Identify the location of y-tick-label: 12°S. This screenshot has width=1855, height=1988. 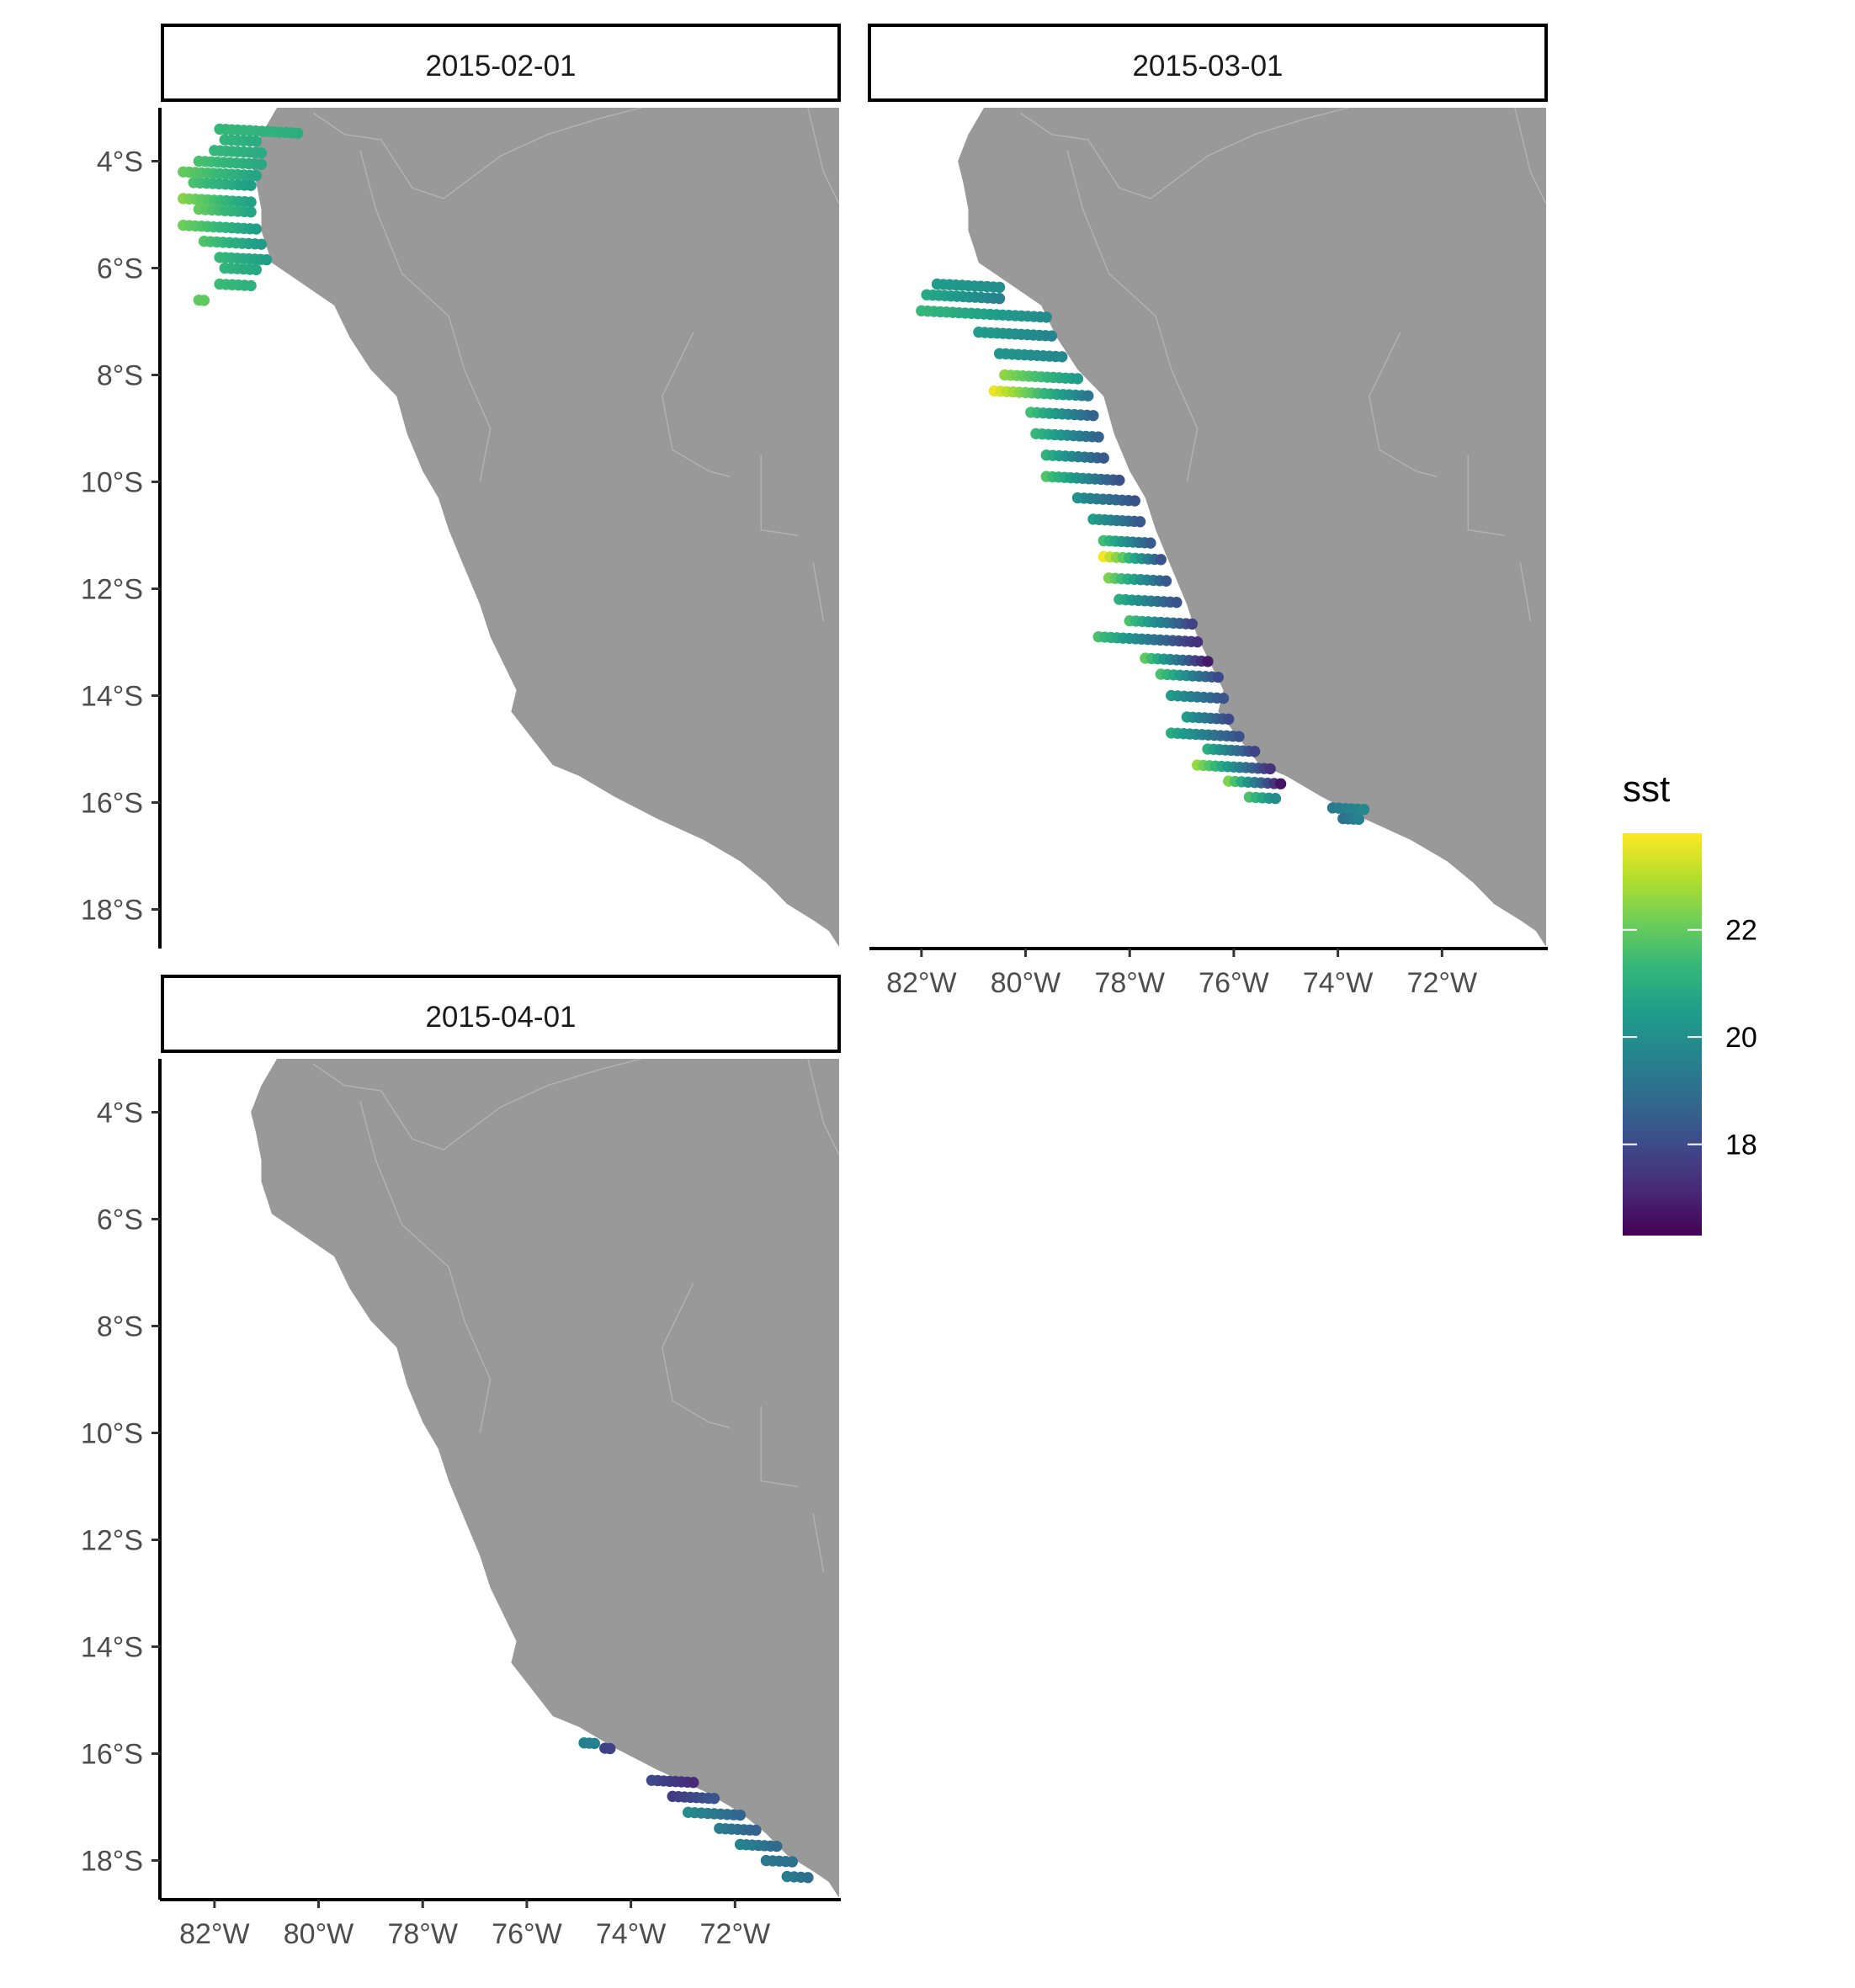
(112, 1540).